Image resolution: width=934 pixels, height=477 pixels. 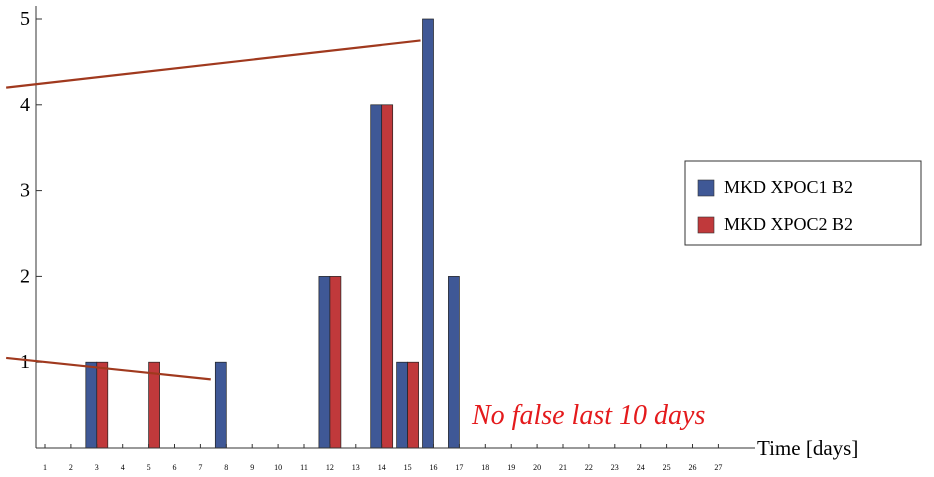 I want to click on x-tick-label: 4, so click(x=123, y=467).